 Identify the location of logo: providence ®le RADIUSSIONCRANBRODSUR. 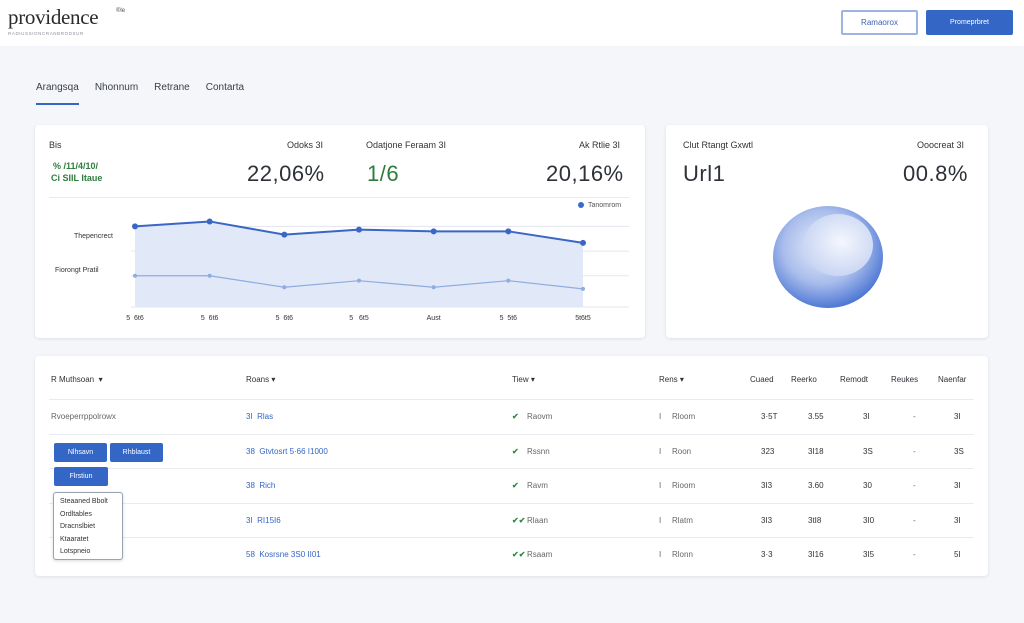
(66, 20).